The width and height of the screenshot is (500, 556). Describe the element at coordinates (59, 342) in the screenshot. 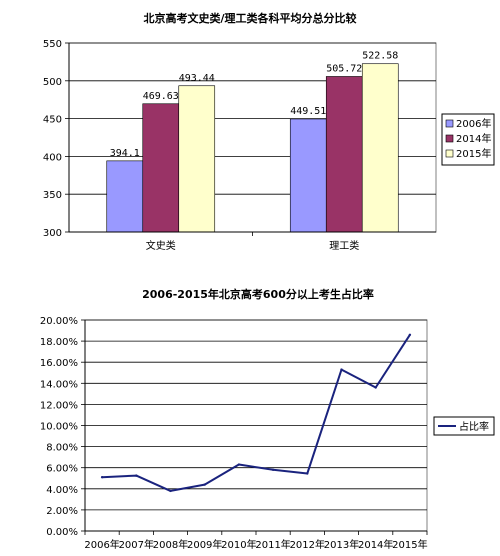

I see `chart2-ytick-label: 18.00%` at that location.